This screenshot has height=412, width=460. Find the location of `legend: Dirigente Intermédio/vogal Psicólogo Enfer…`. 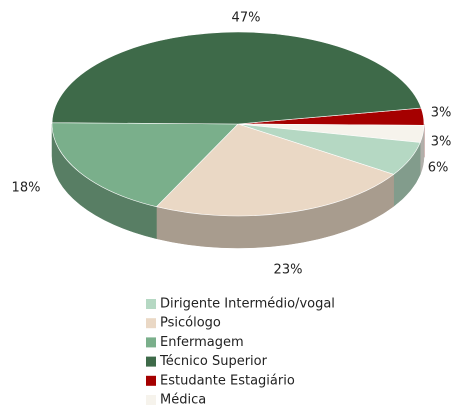

legend: Dirigente Intermédio/vogal Psicólogo Enfer… is located at coordinates (240, 352).